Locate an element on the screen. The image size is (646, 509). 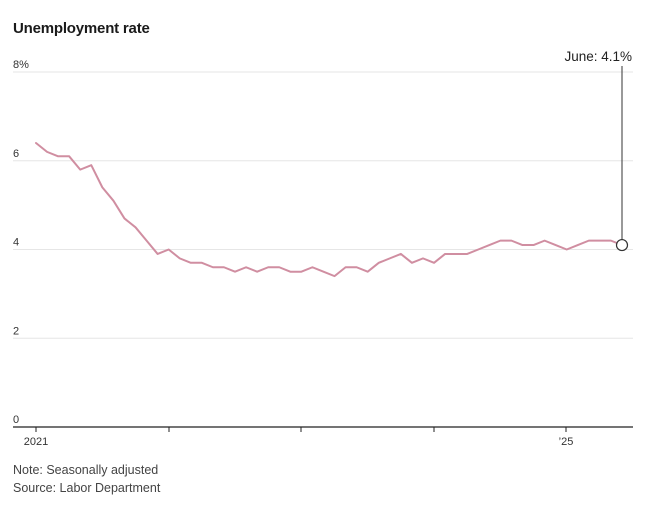
x-tick-label: 2021 is located at coordinates (36, 442).